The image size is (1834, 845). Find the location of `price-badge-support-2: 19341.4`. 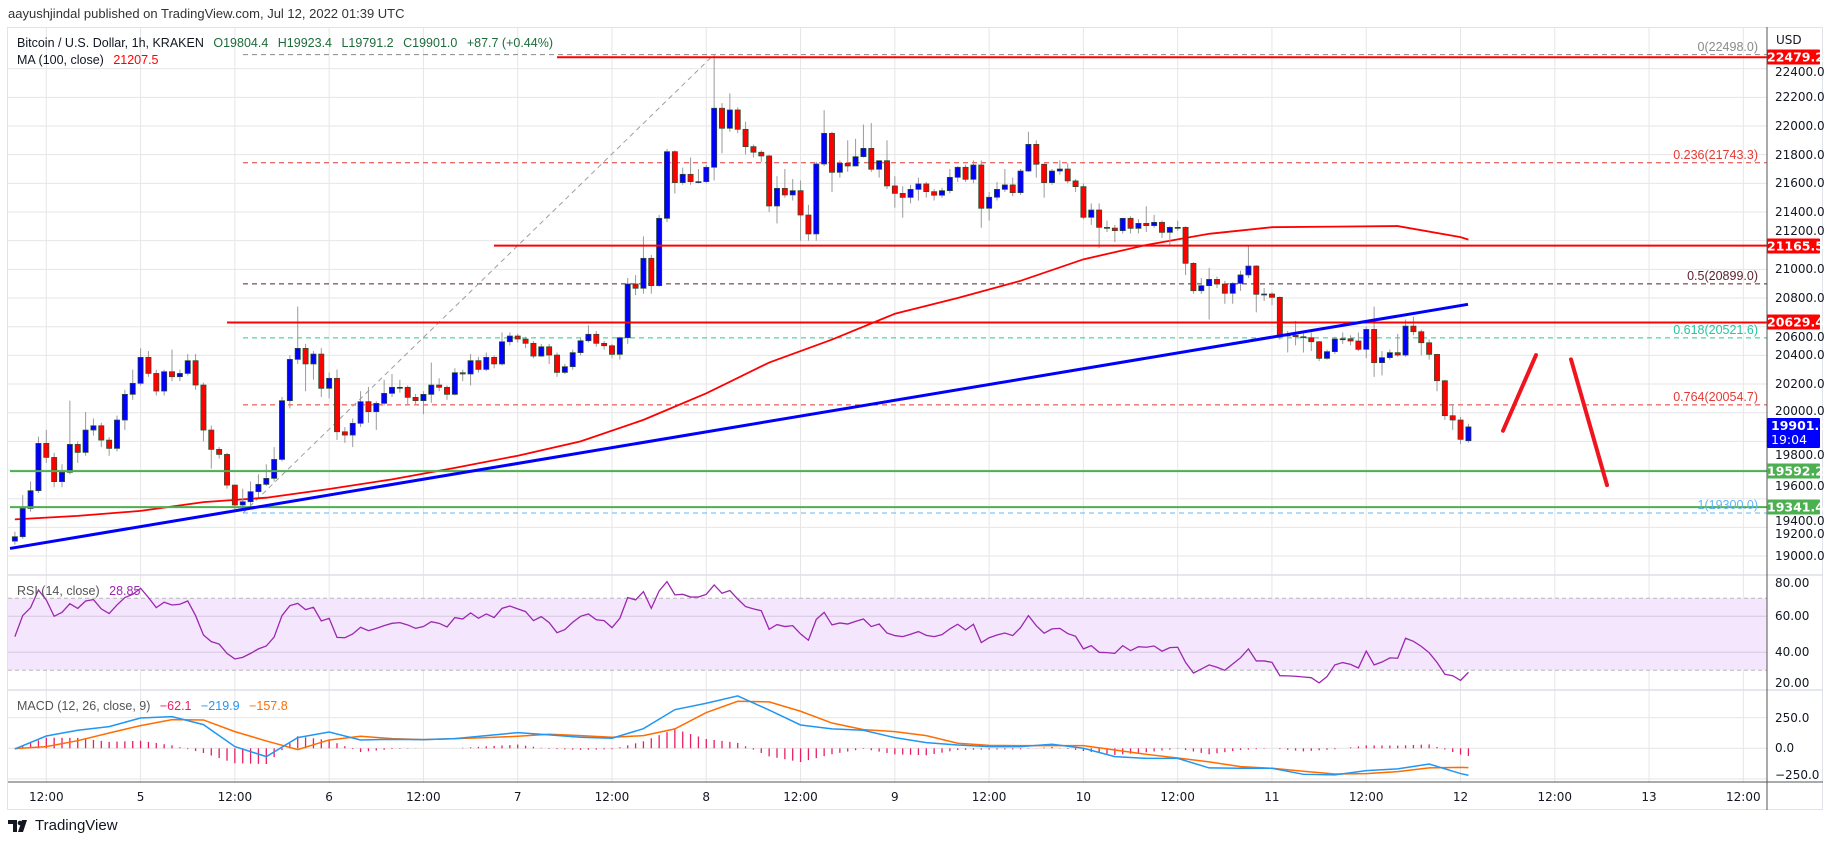

price-badge-support-2: 19341.4 is located at coordinates (1795, 507).